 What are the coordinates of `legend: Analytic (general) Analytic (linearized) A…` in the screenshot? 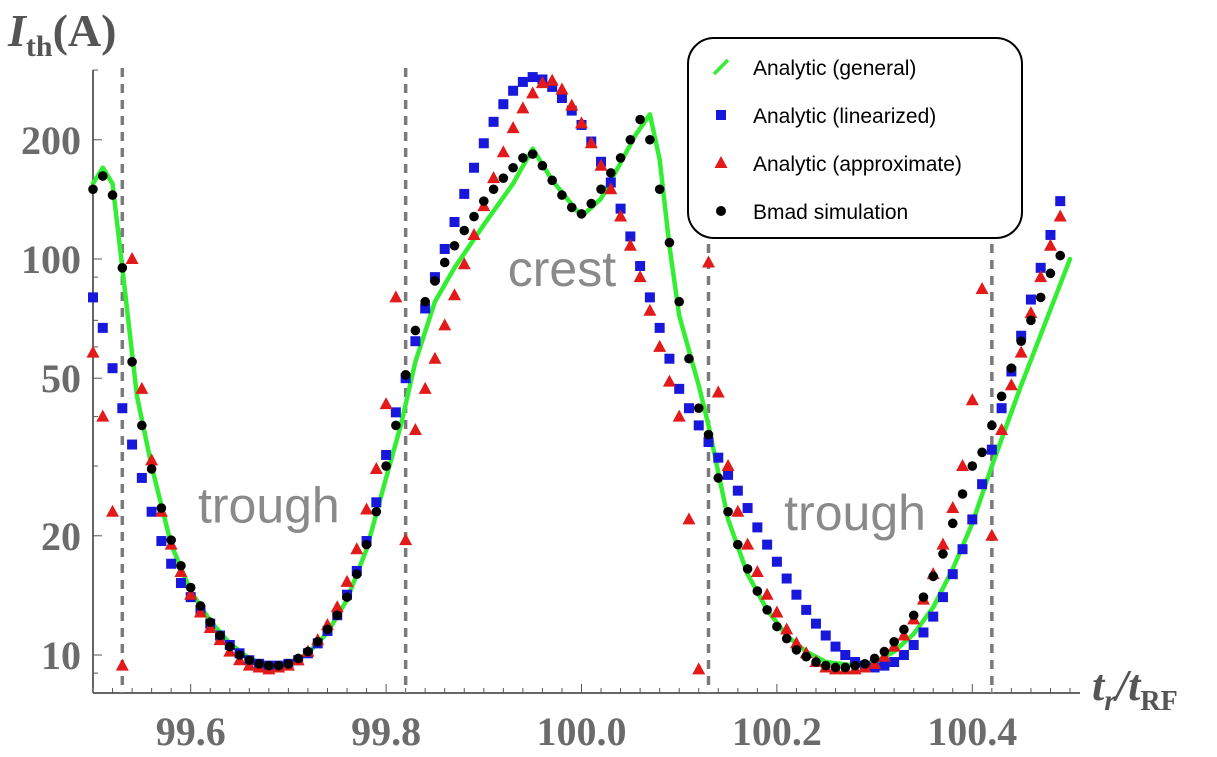 It's located at (855, 138).